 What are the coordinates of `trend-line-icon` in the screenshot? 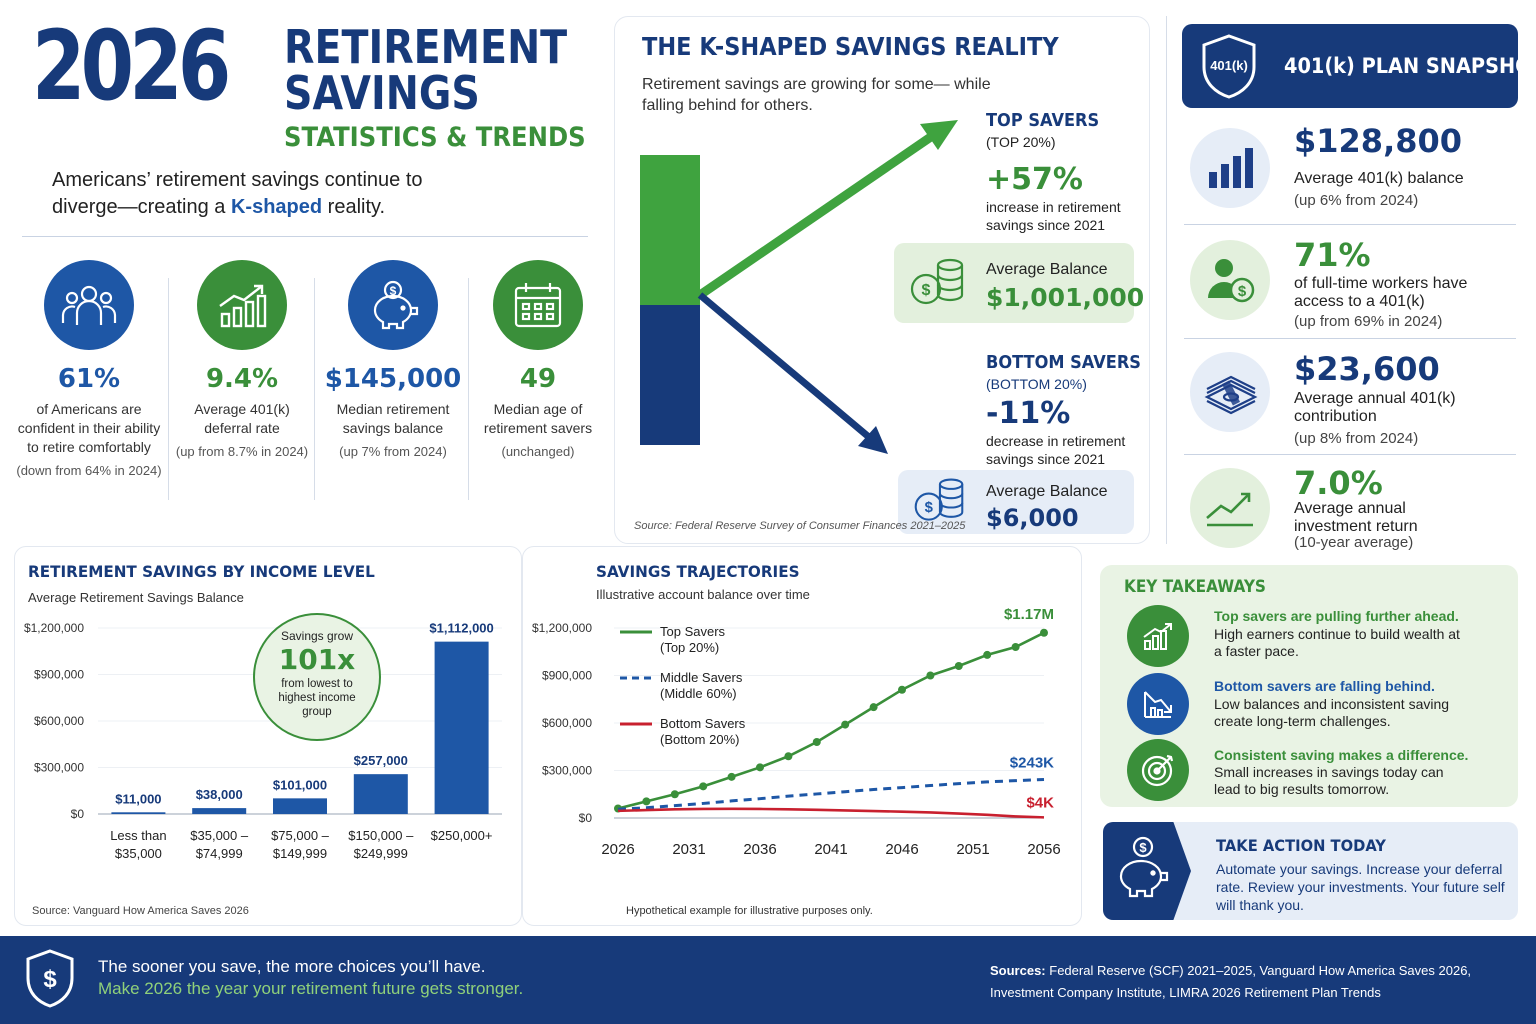 It's located at (1230, 508).